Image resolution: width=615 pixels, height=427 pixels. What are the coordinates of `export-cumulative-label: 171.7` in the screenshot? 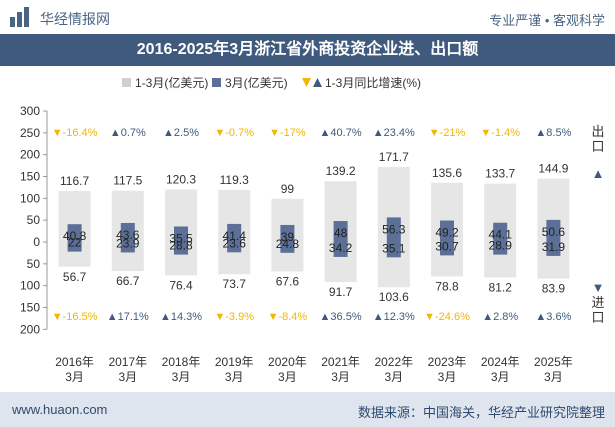 It's located at (394, 157).